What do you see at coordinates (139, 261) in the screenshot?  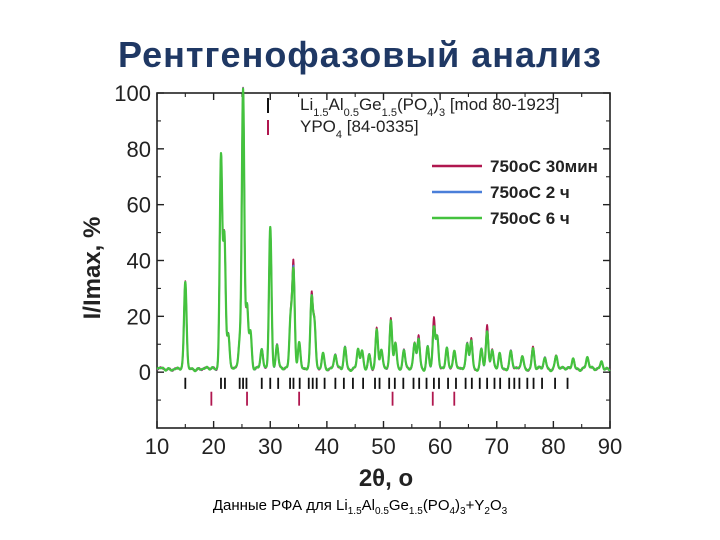 I see `y-tick-label-2: 40` at bounding box center [139, 261].